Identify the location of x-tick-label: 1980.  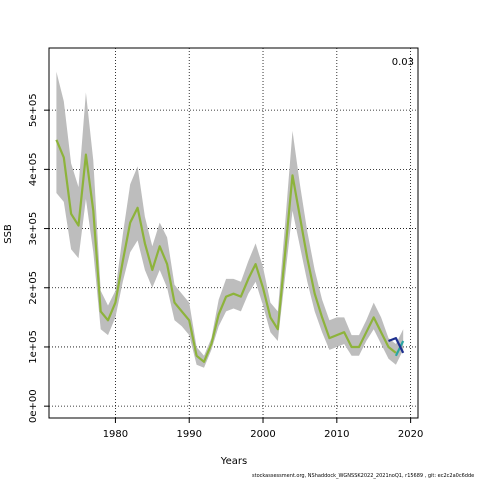
(115, 434).